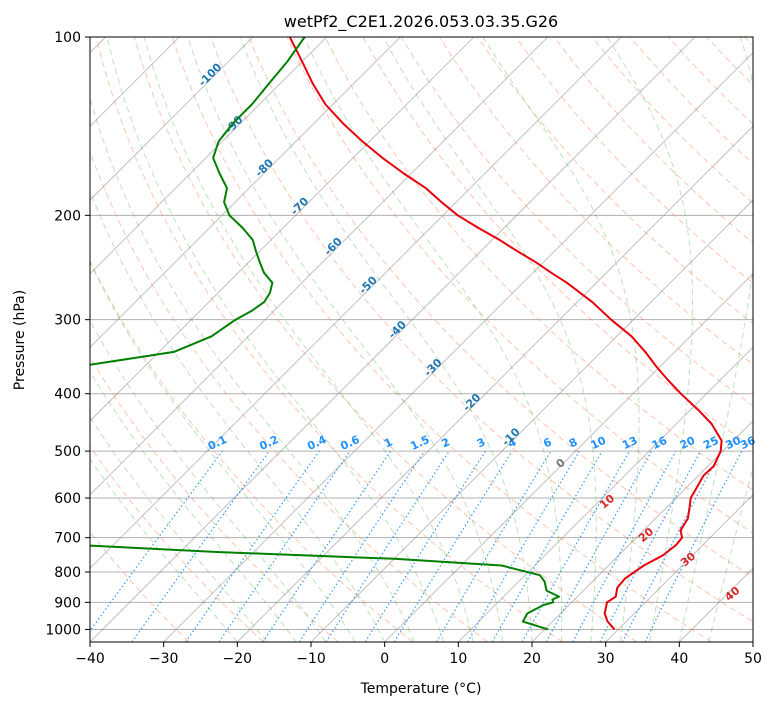 Image resolution: width=775 pixels, height=708 pixels. What do you see at coordinates (660, 443) in the screenshot?
I see `mixing-ratio-label: 16` at bounding box center [660, 443].